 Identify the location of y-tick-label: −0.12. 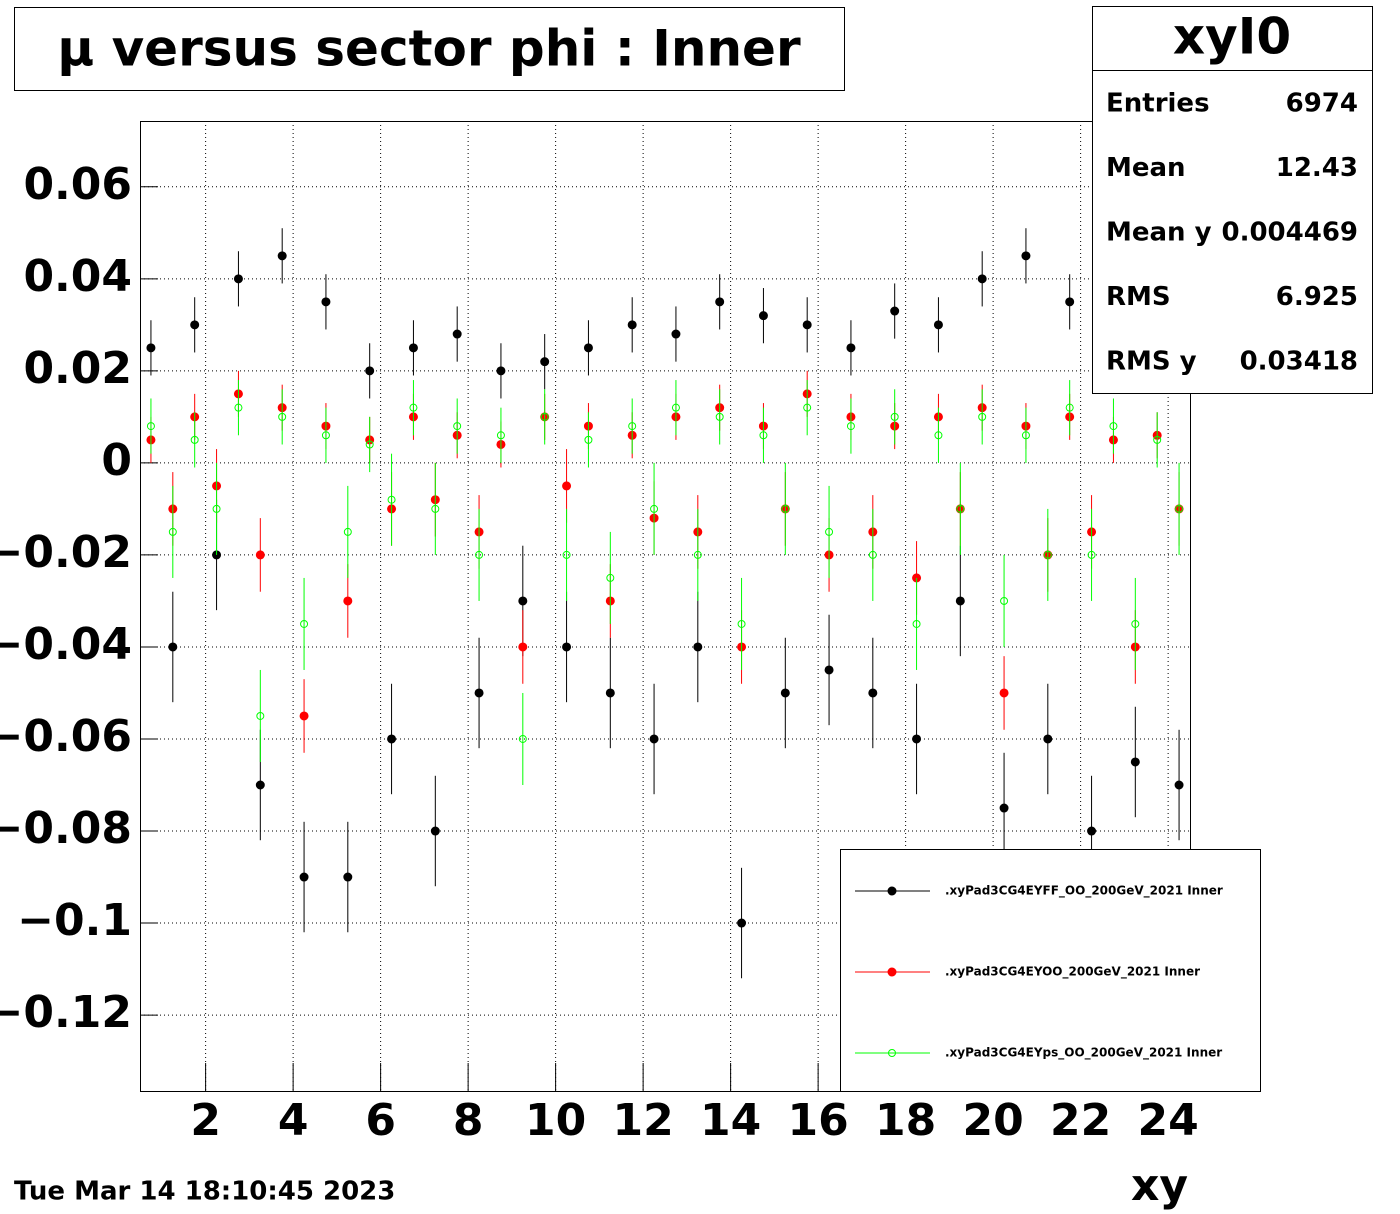
(66, 1012).